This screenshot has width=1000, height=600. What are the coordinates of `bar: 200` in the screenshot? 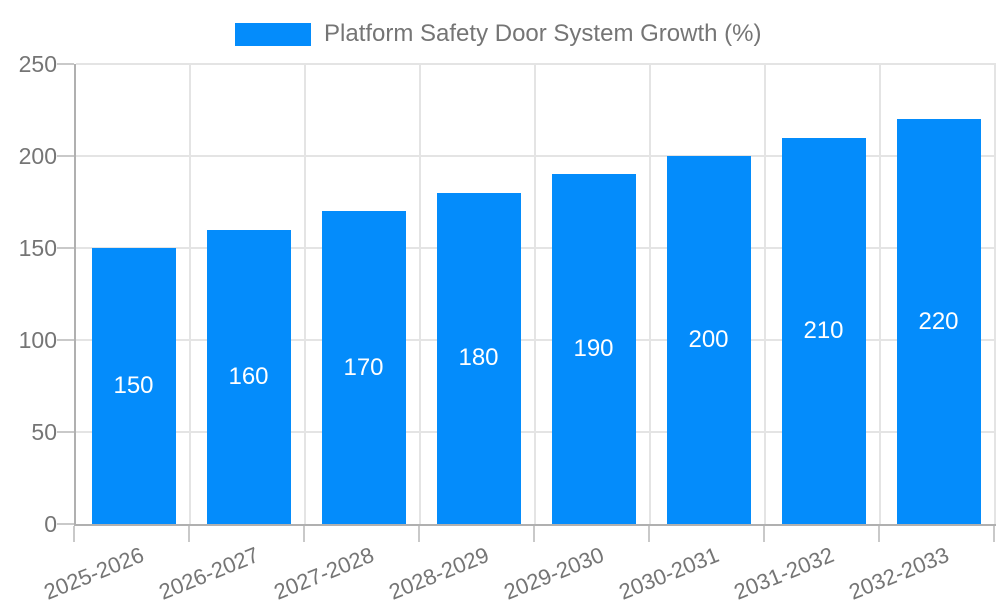 It's located at (708, 340).